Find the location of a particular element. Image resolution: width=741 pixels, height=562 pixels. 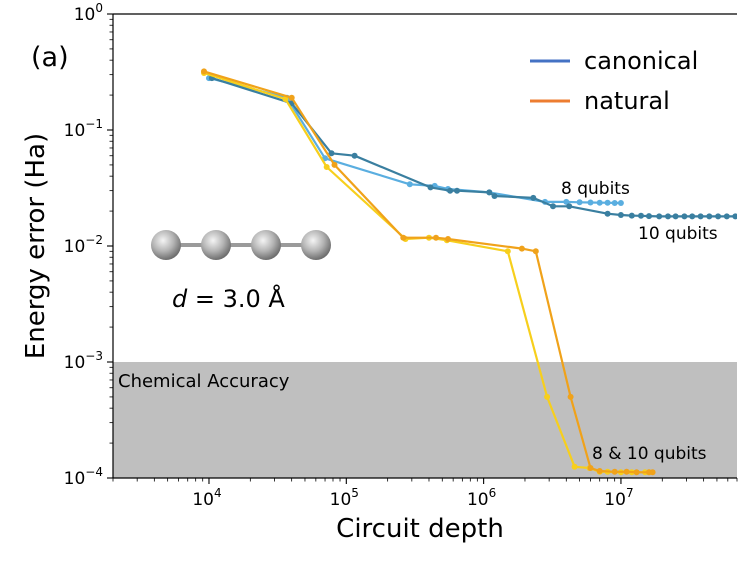

legend-label-canonical: canonical is located at coordinates (641, 61).